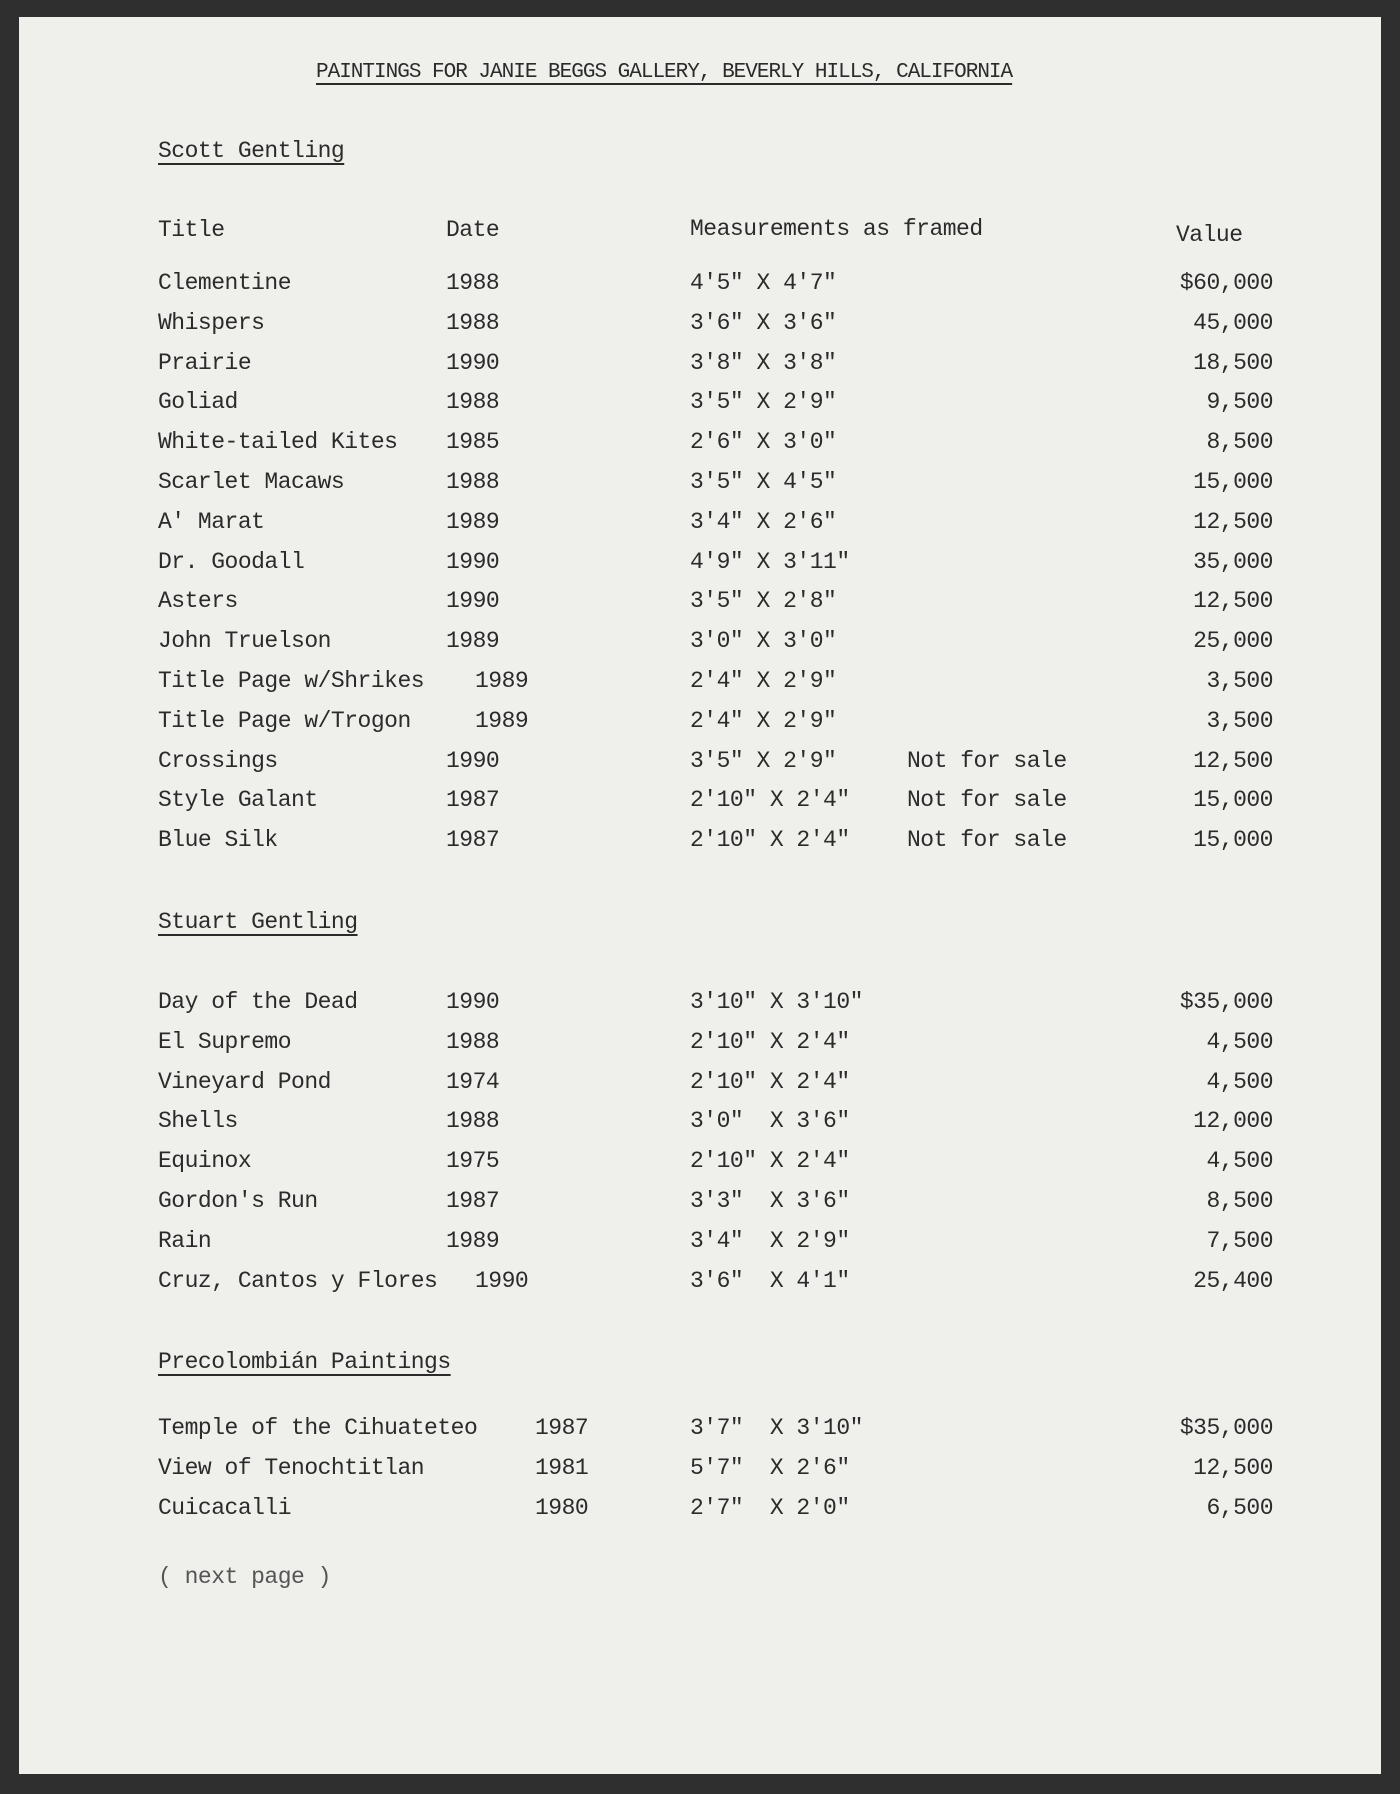  Describe the element at coordinates (1239, 1508) in the screenshot. I see `painting-value: 6,500` at that location.